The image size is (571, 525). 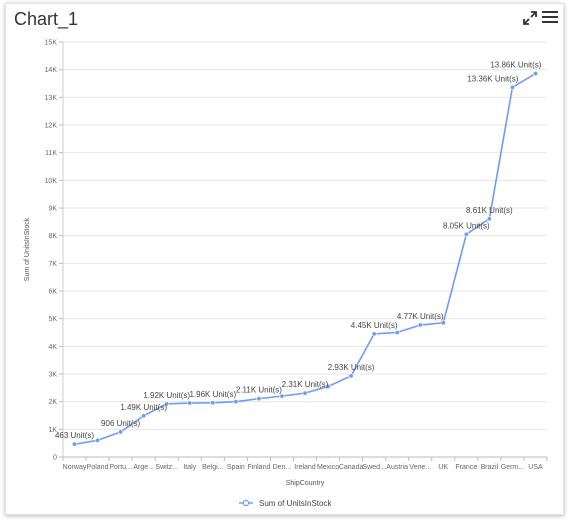 What do you see at coordinates (489, 210) in the screenshot?
I see `data-label: 8.61K Unit(s)` at bounding box center [489, 210].